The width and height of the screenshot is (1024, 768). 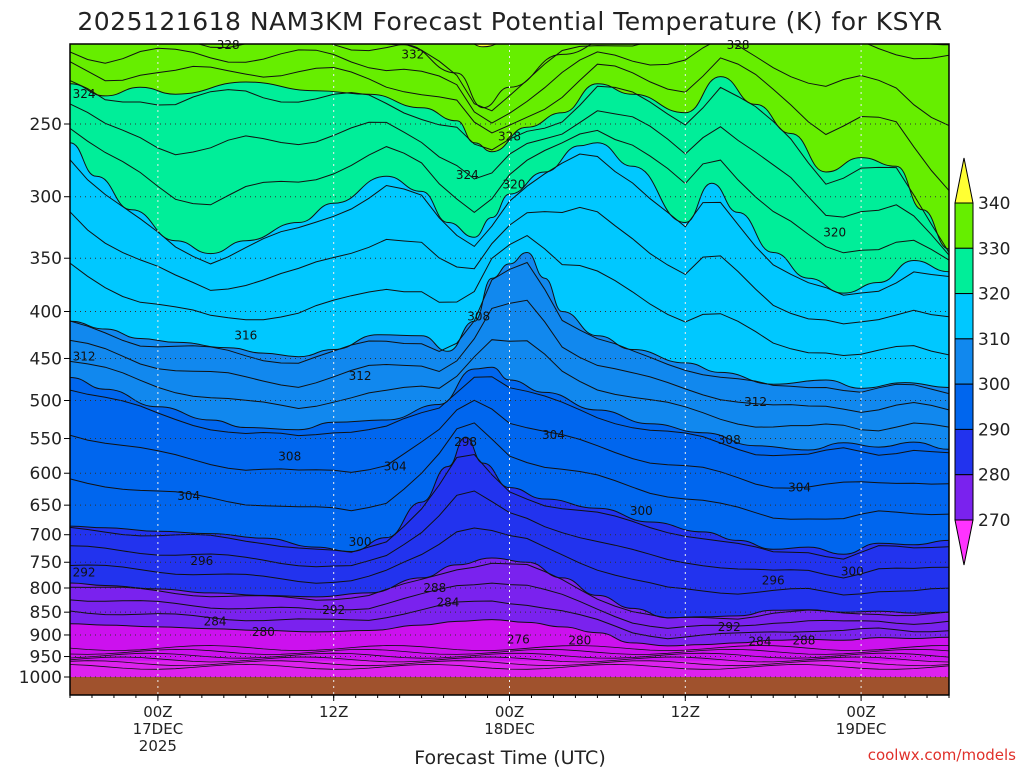 I want to click on contour-label-text: 298, so click(x=465, y=442).